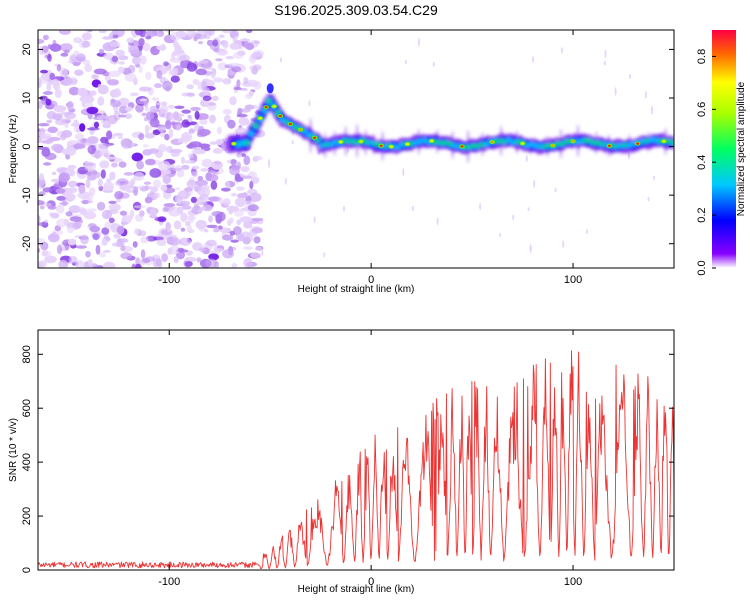 This screenshot has height=600, width=750. What do you see at coordinates (706, 162) in the screenshot?
I see `colorbar-ticks: 0.0 0.2 0.4 0.6 0.8` at bounding box center [706, 162].